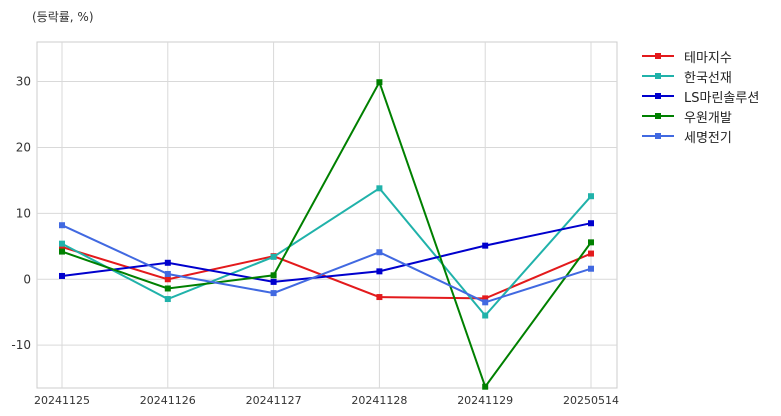 This screenshot has height=416, width=781. I want to click on y-tick-label: -10, so click(21, 345).